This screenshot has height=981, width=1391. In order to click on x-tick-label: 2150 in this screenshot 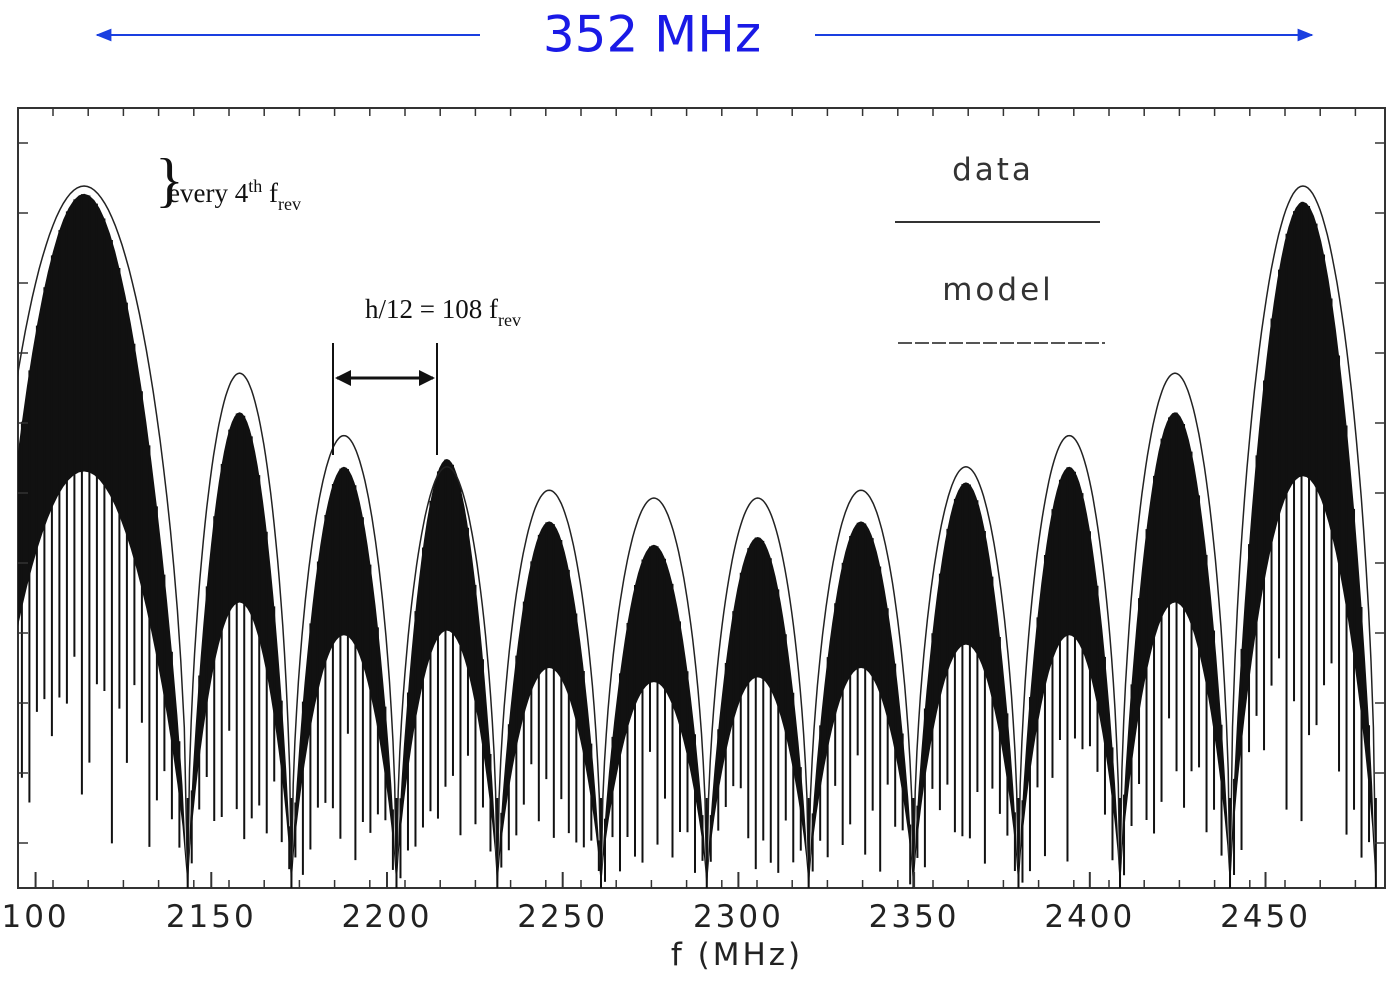, I will do `click(211, 917)`.